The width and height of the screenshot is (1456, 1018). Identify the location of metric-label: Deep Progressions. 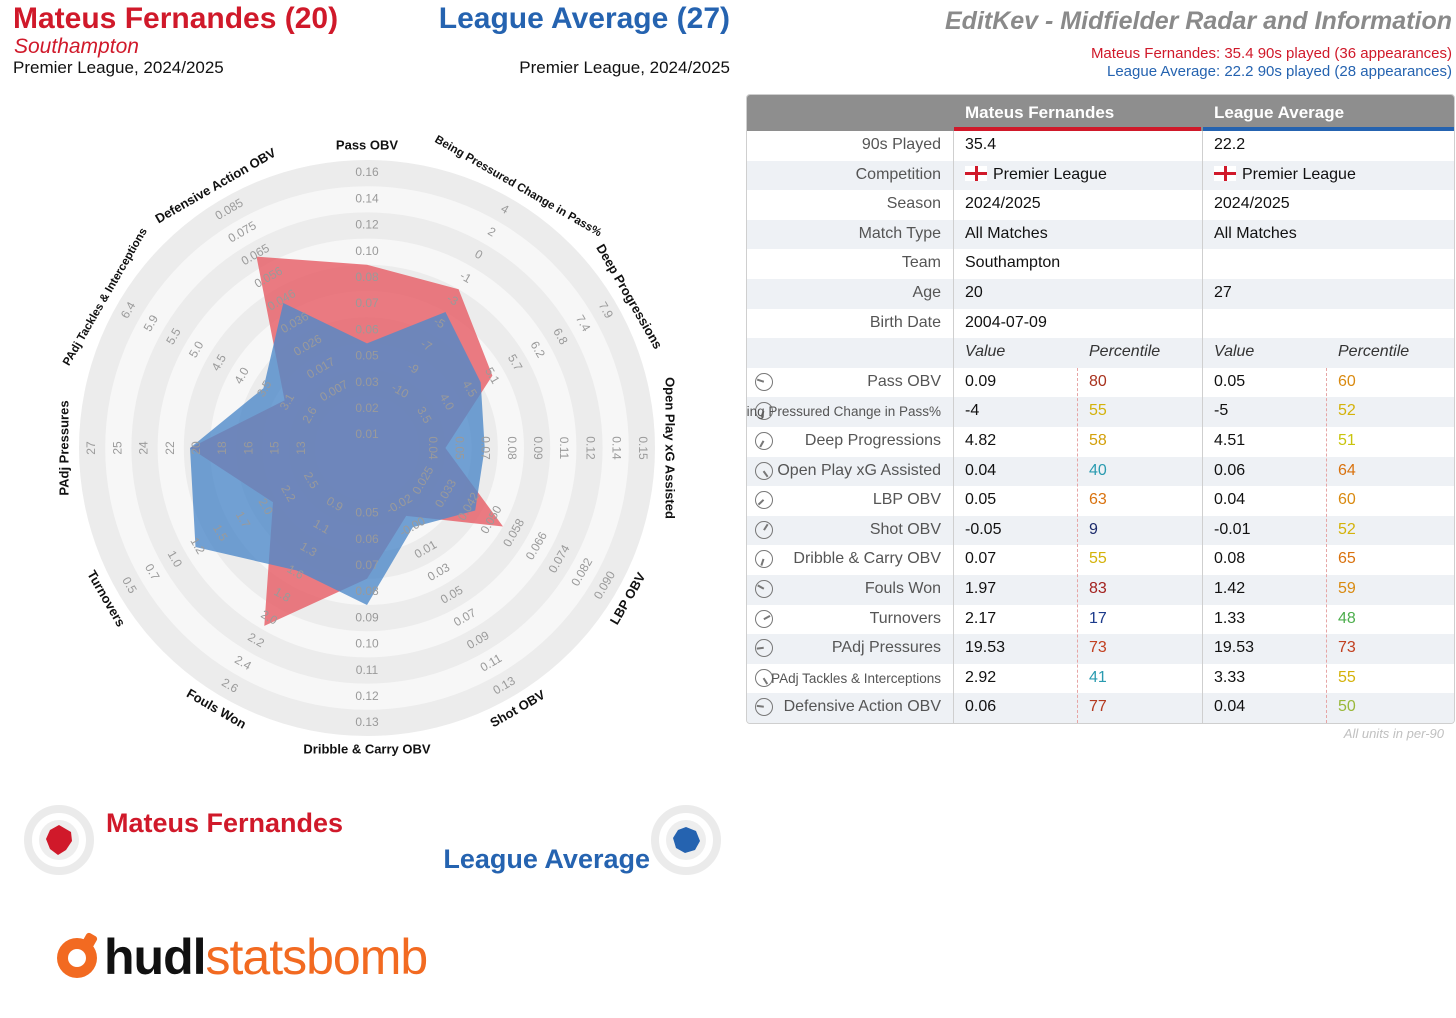
(872, 440).